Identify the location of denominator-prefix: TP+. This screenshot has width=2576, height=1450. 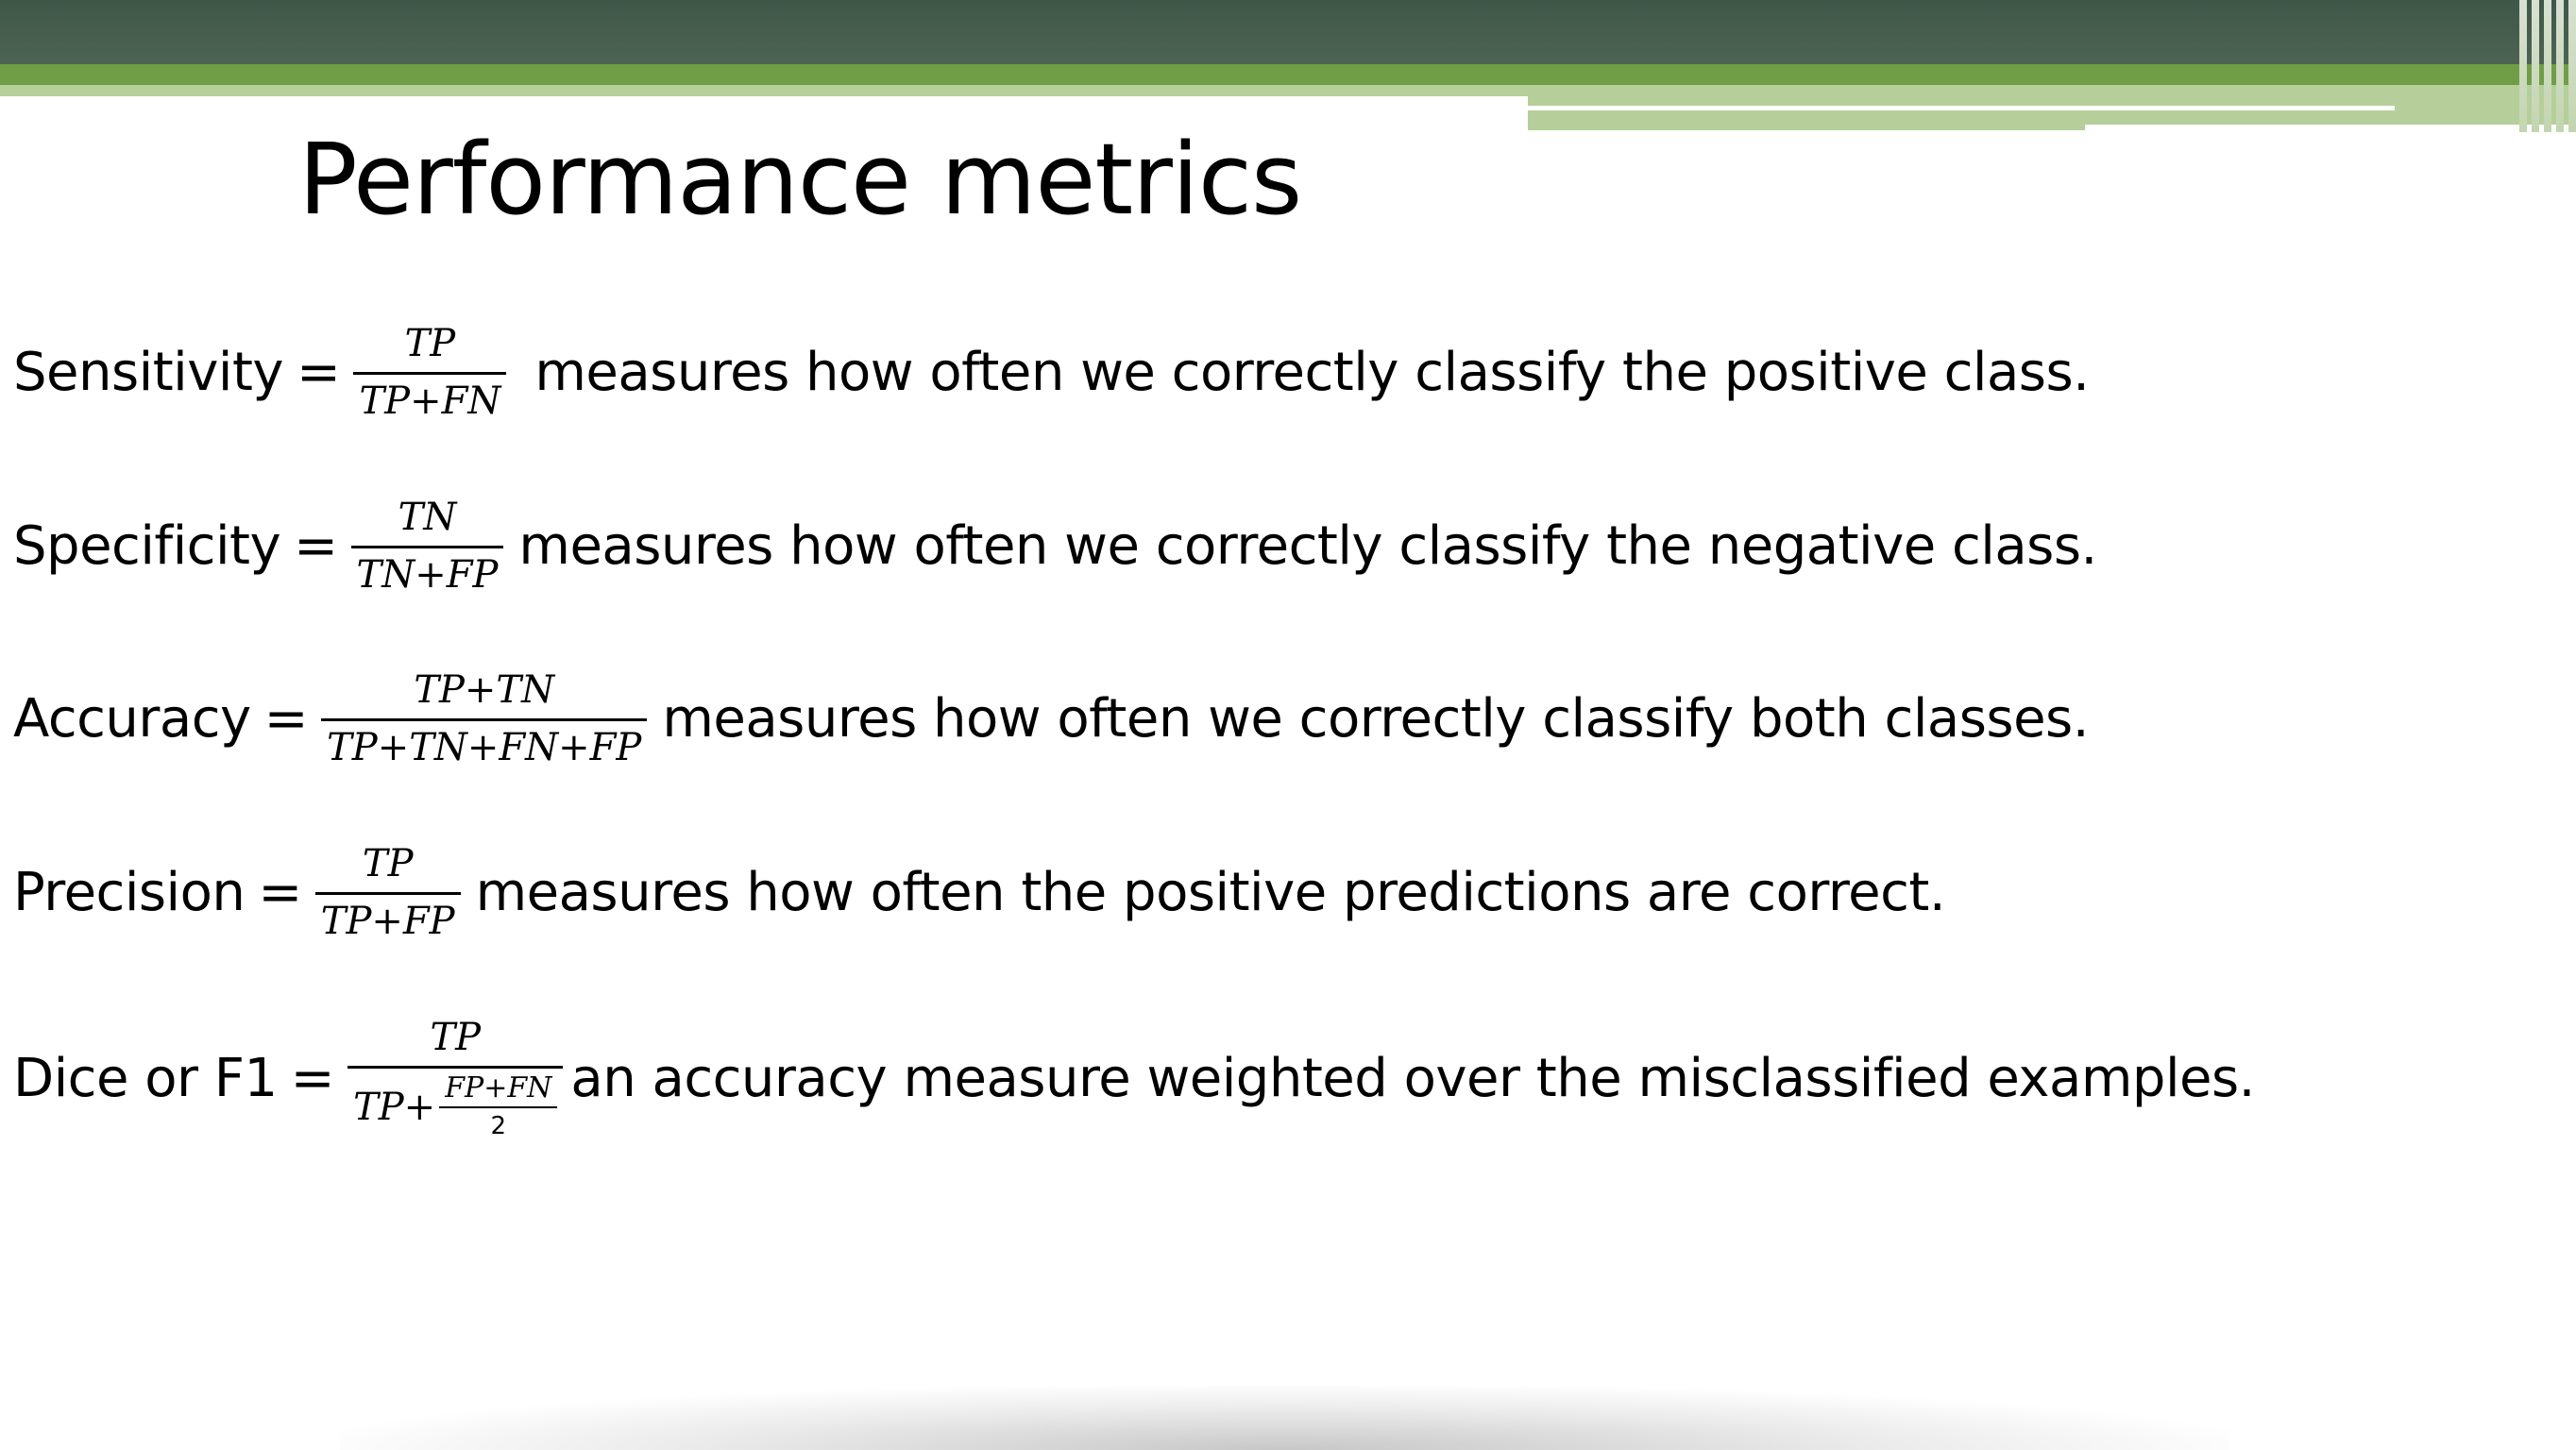
(394, 1107).